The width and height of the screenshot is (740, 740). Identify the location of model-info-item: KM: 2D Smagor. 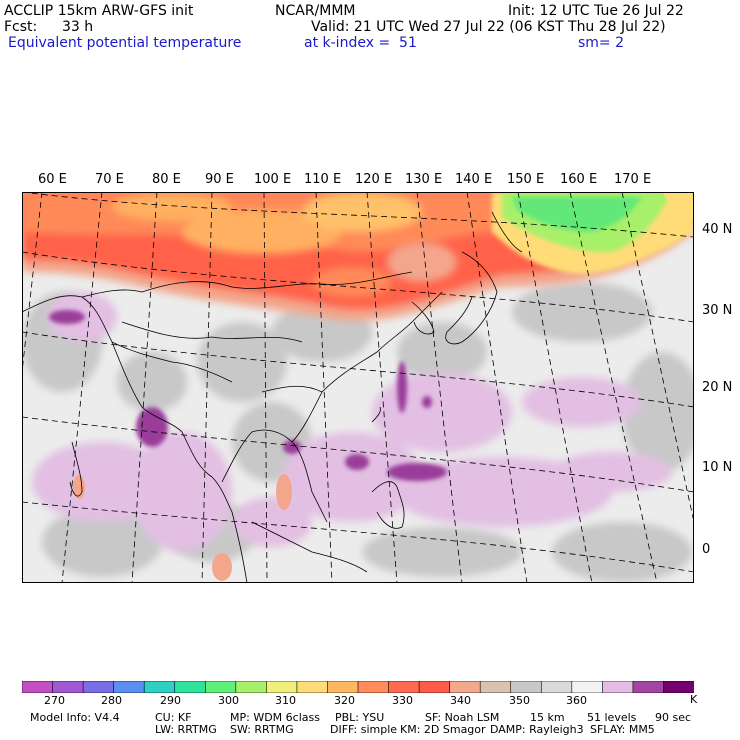
(443, 729).